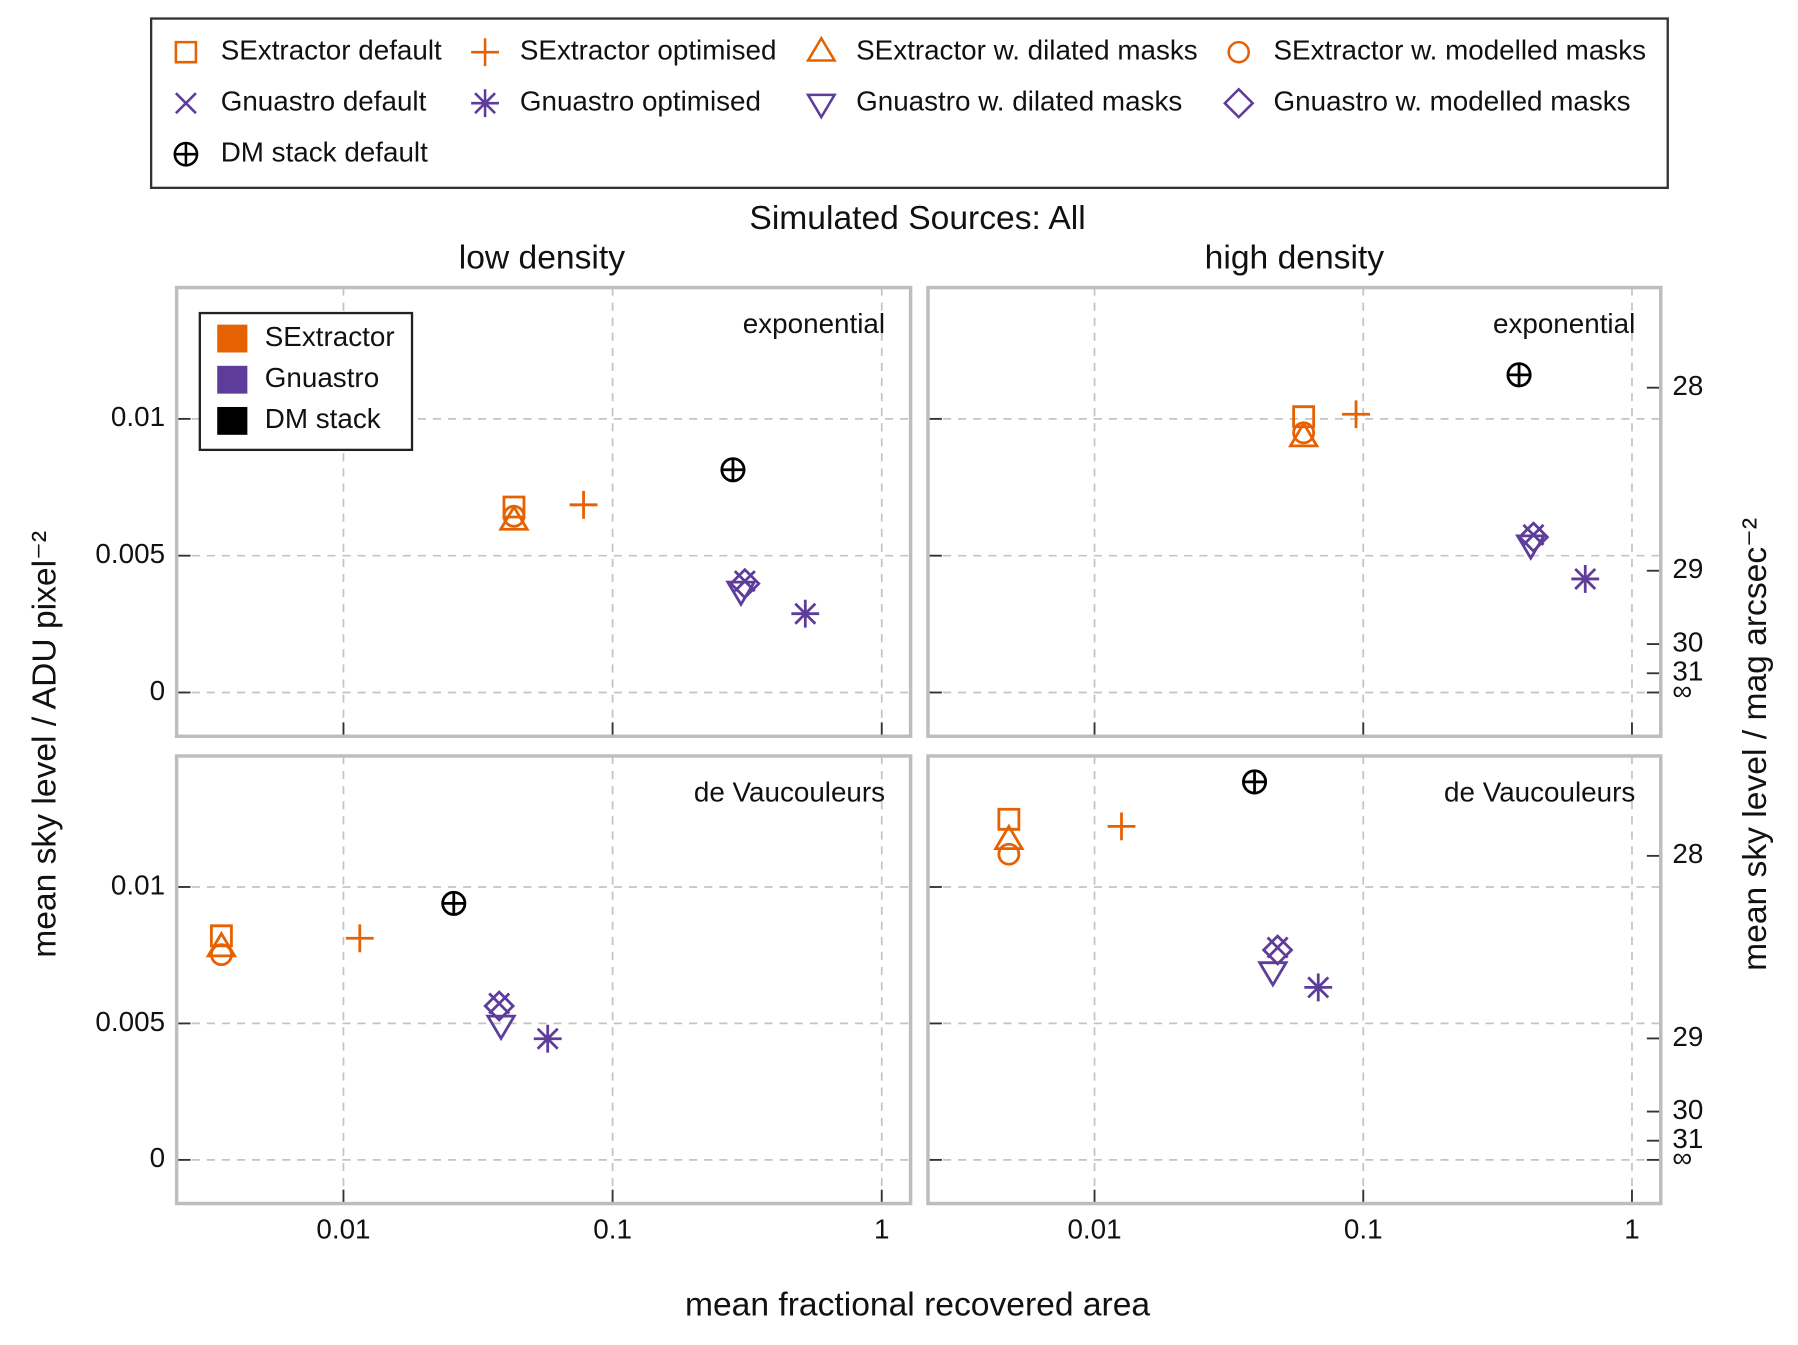  I want to click on column-title: low density, so click(542, 258).